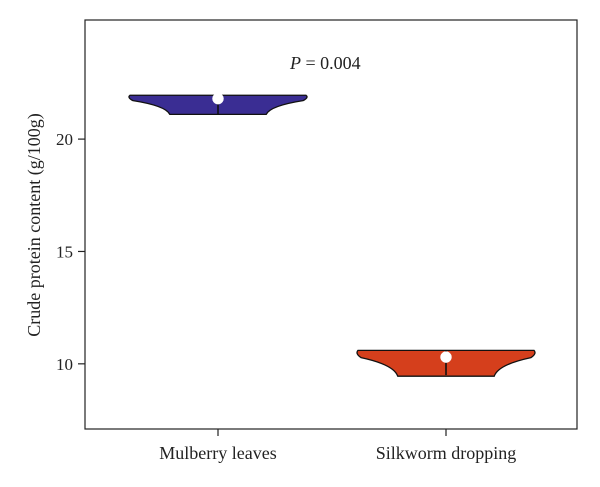 This screenshot has width=600, height=487. What do you see at coordinates (34, 224) in the screenshot?
I see `y-axis-label: Crude protein content (g/100g)` at bounding box center [34, 224].